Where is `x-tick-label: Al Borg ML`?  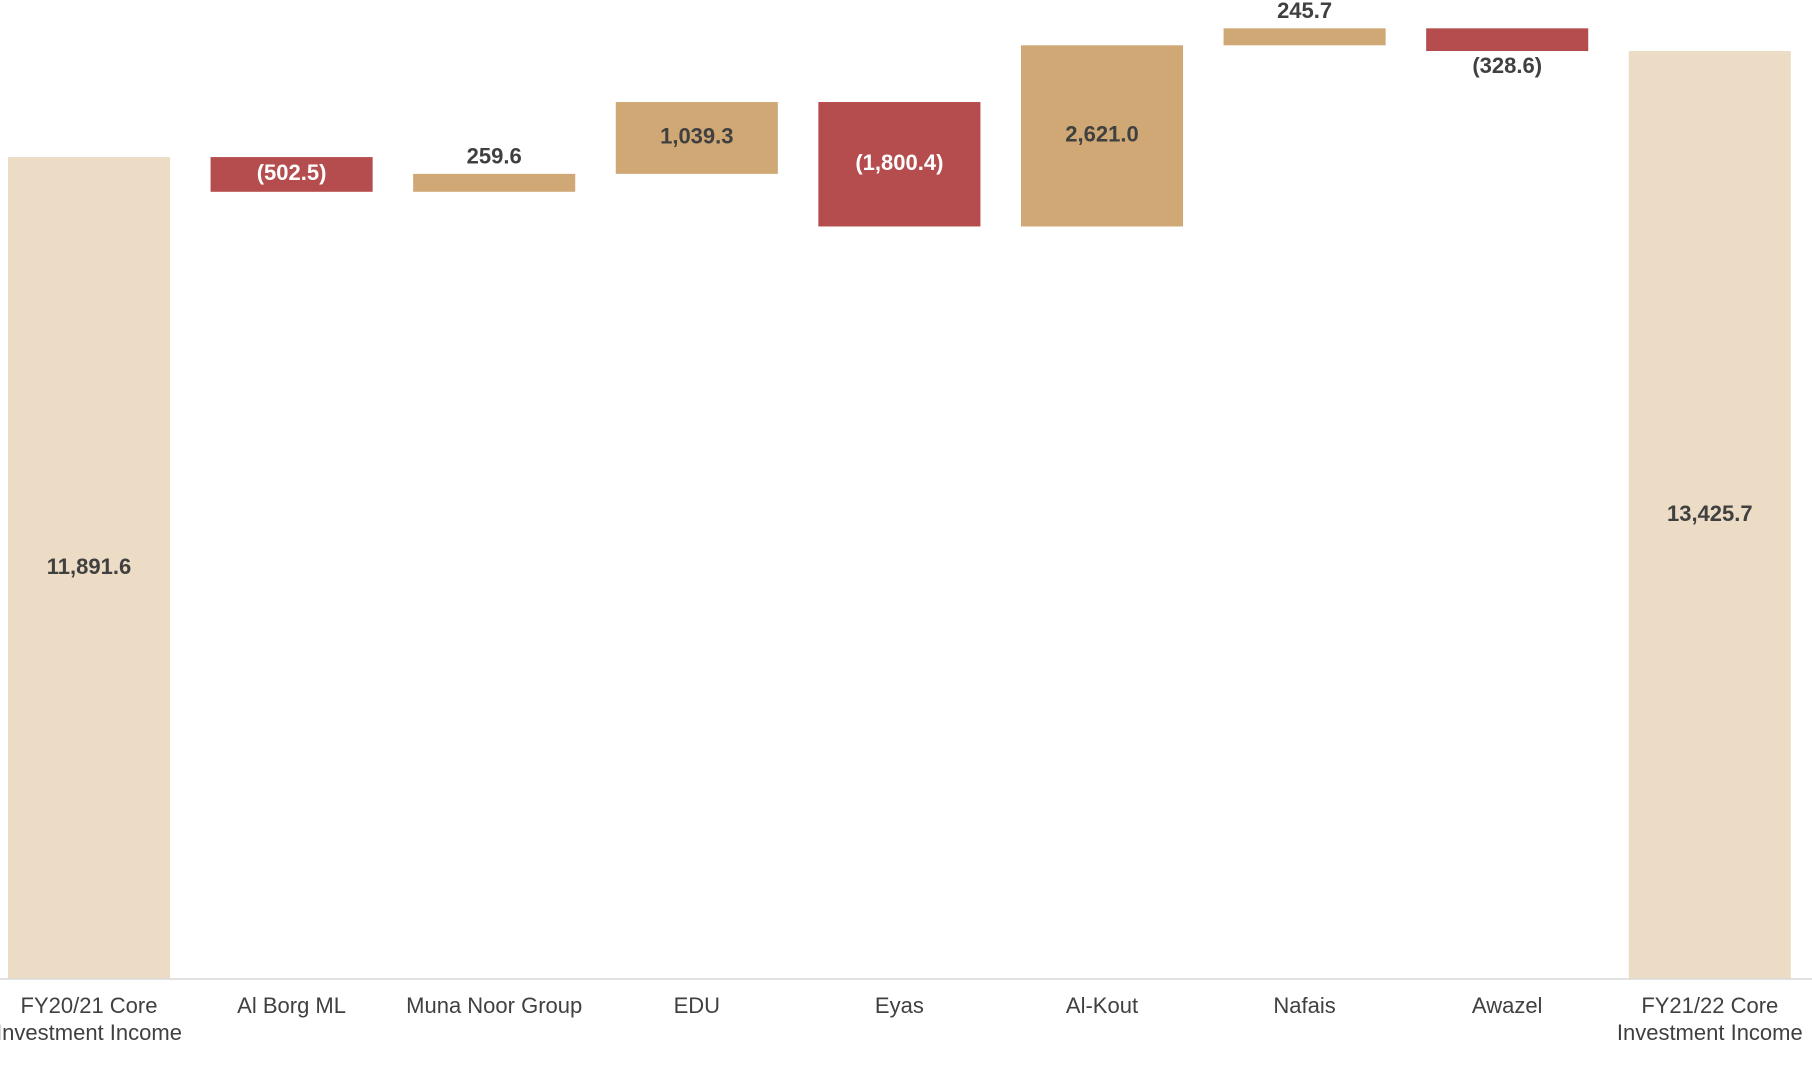 x-tick-label: Al Borg ML is located at coordinates (291, 1005).